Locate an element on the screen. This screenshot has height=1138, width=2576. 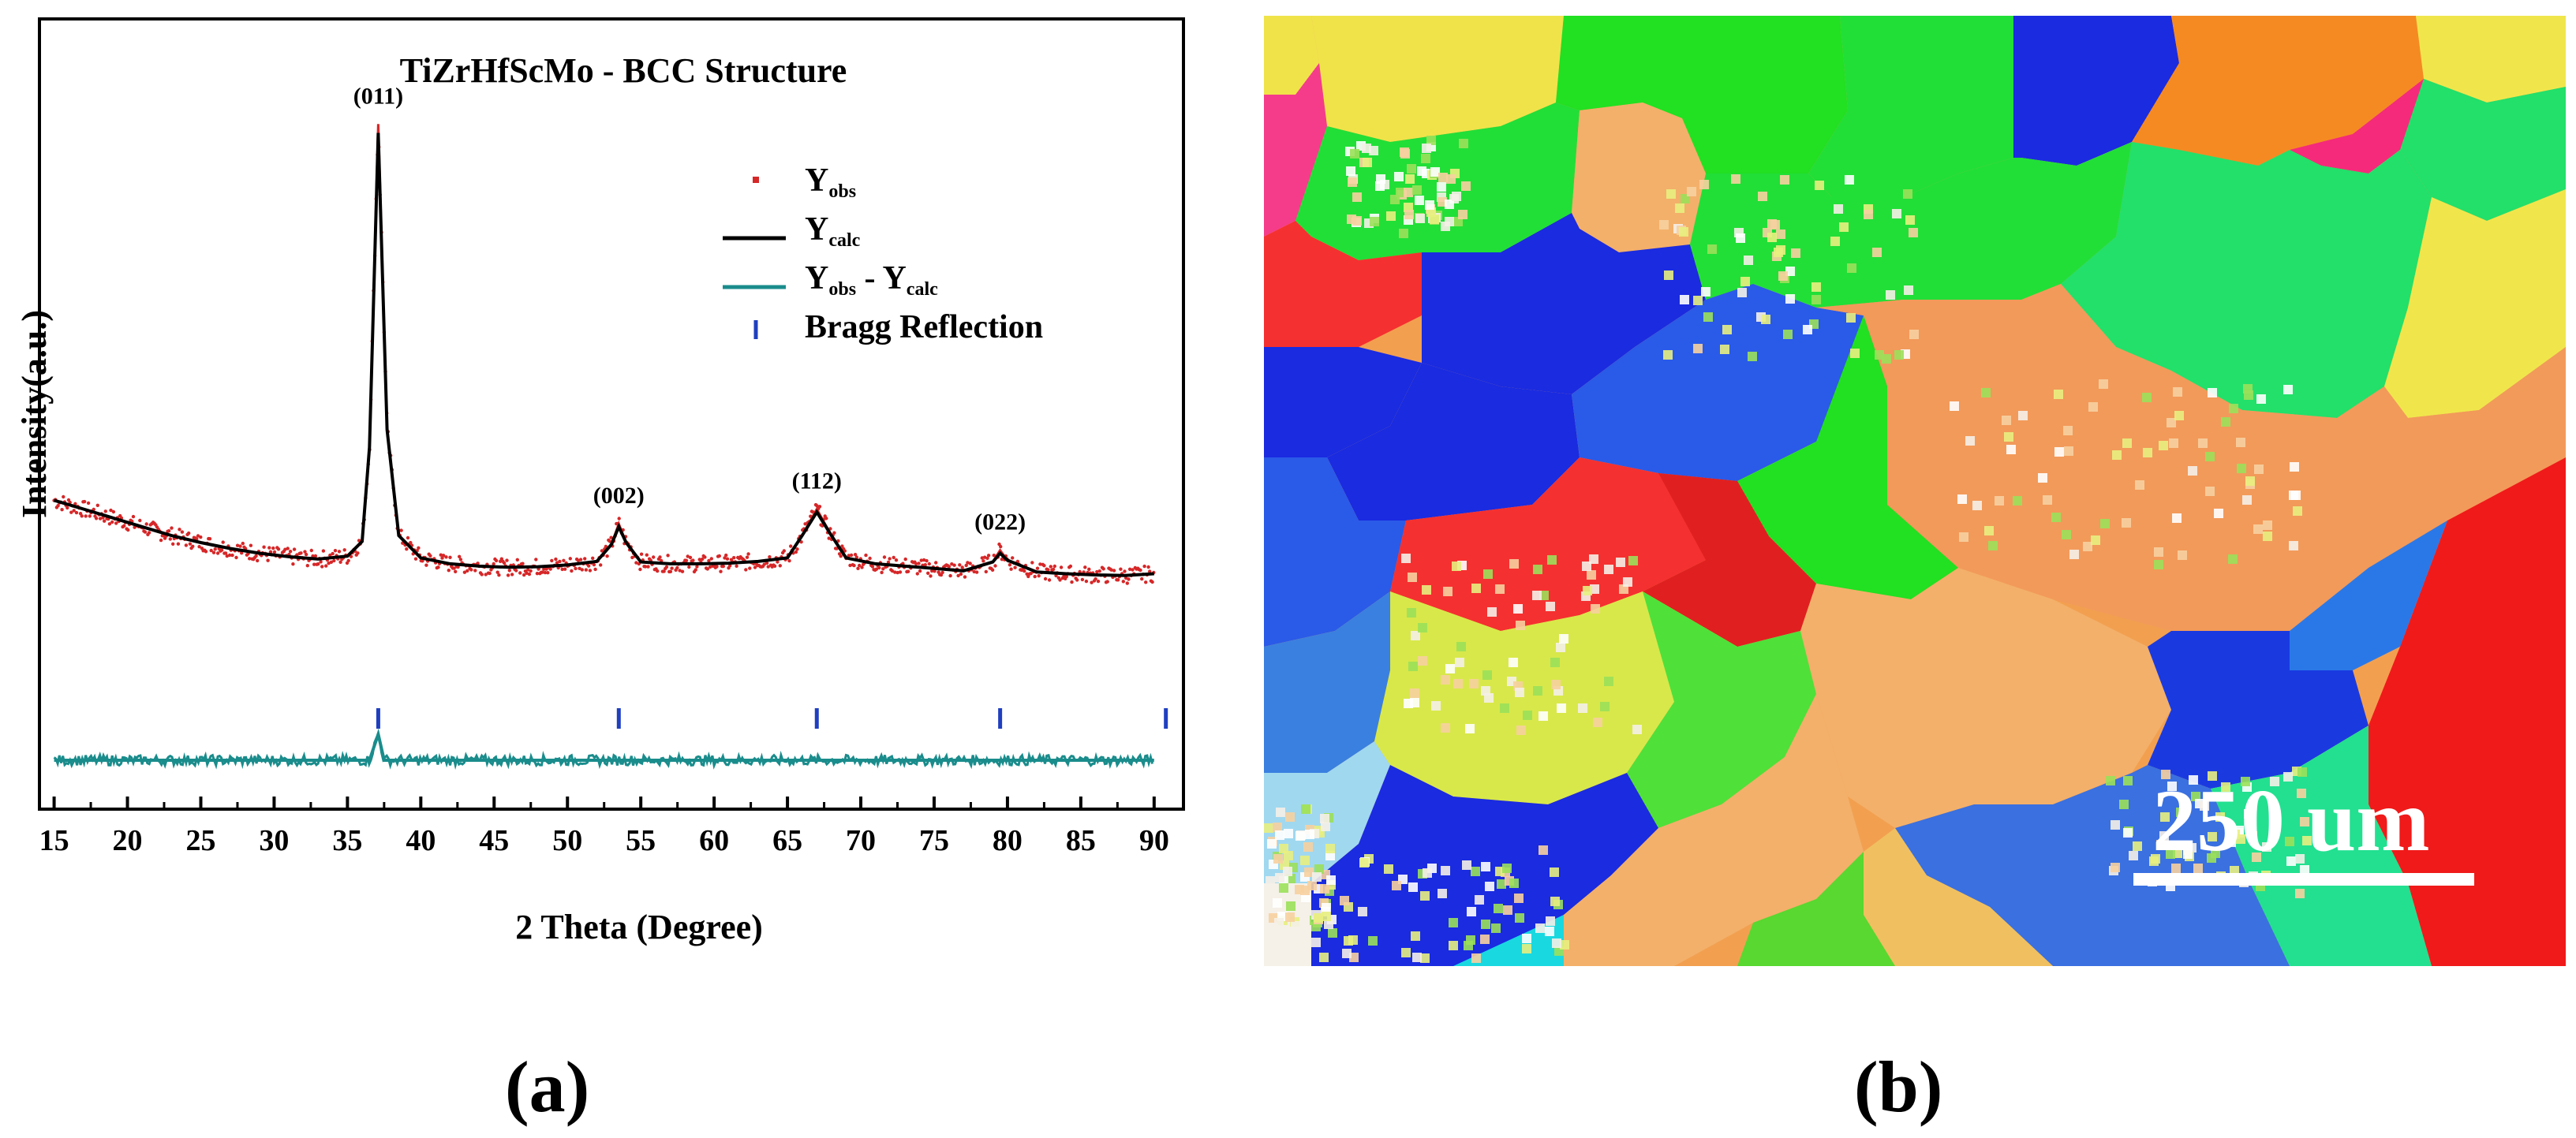
legend-entry-label: Bragg Reflection is located at coordinates (924, 327).